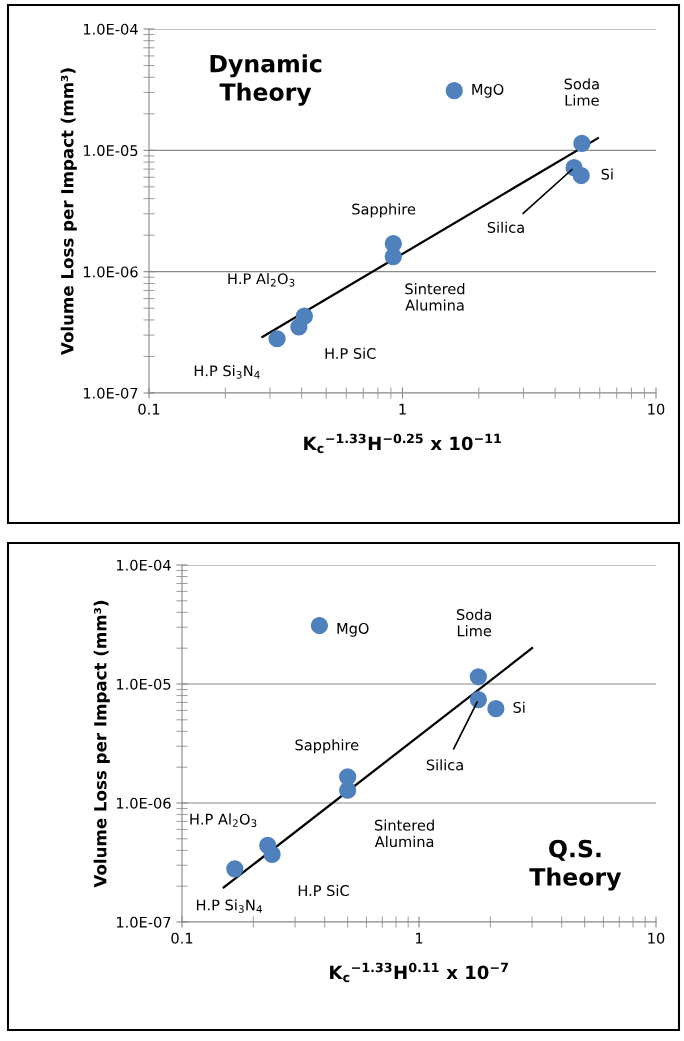 This screenshot has width=684, height=1041. Describe the element at coordinates (419, 972) in the screenshot. I see `x-axis-title: K$_{c}$$^{−1.33}$H$^{0.11}$ x 10$^{−7}$` at that location.